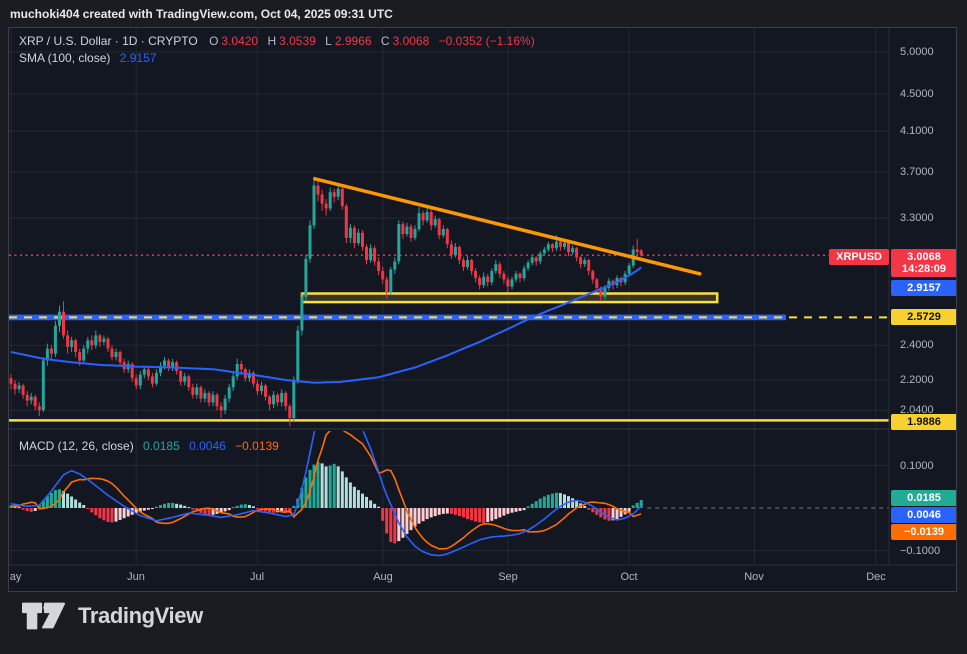 The image size is (967, 654). What do you see at coordinates (326, 503) in the screenshot?
I see `macd-histogram` at bounding box center [326, 503].